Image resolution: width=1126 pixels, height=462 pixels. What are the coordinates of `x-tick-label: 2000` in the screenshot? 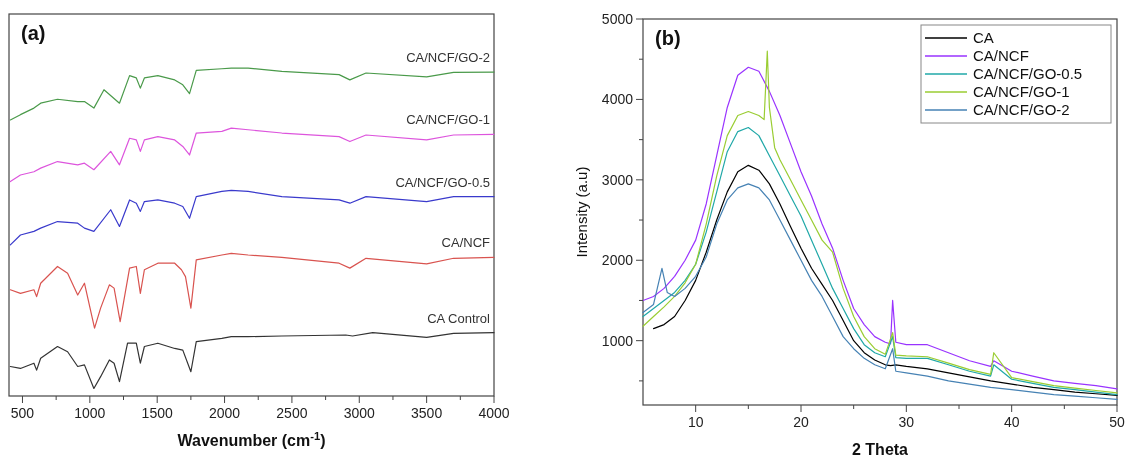 It's located at (224, 413).